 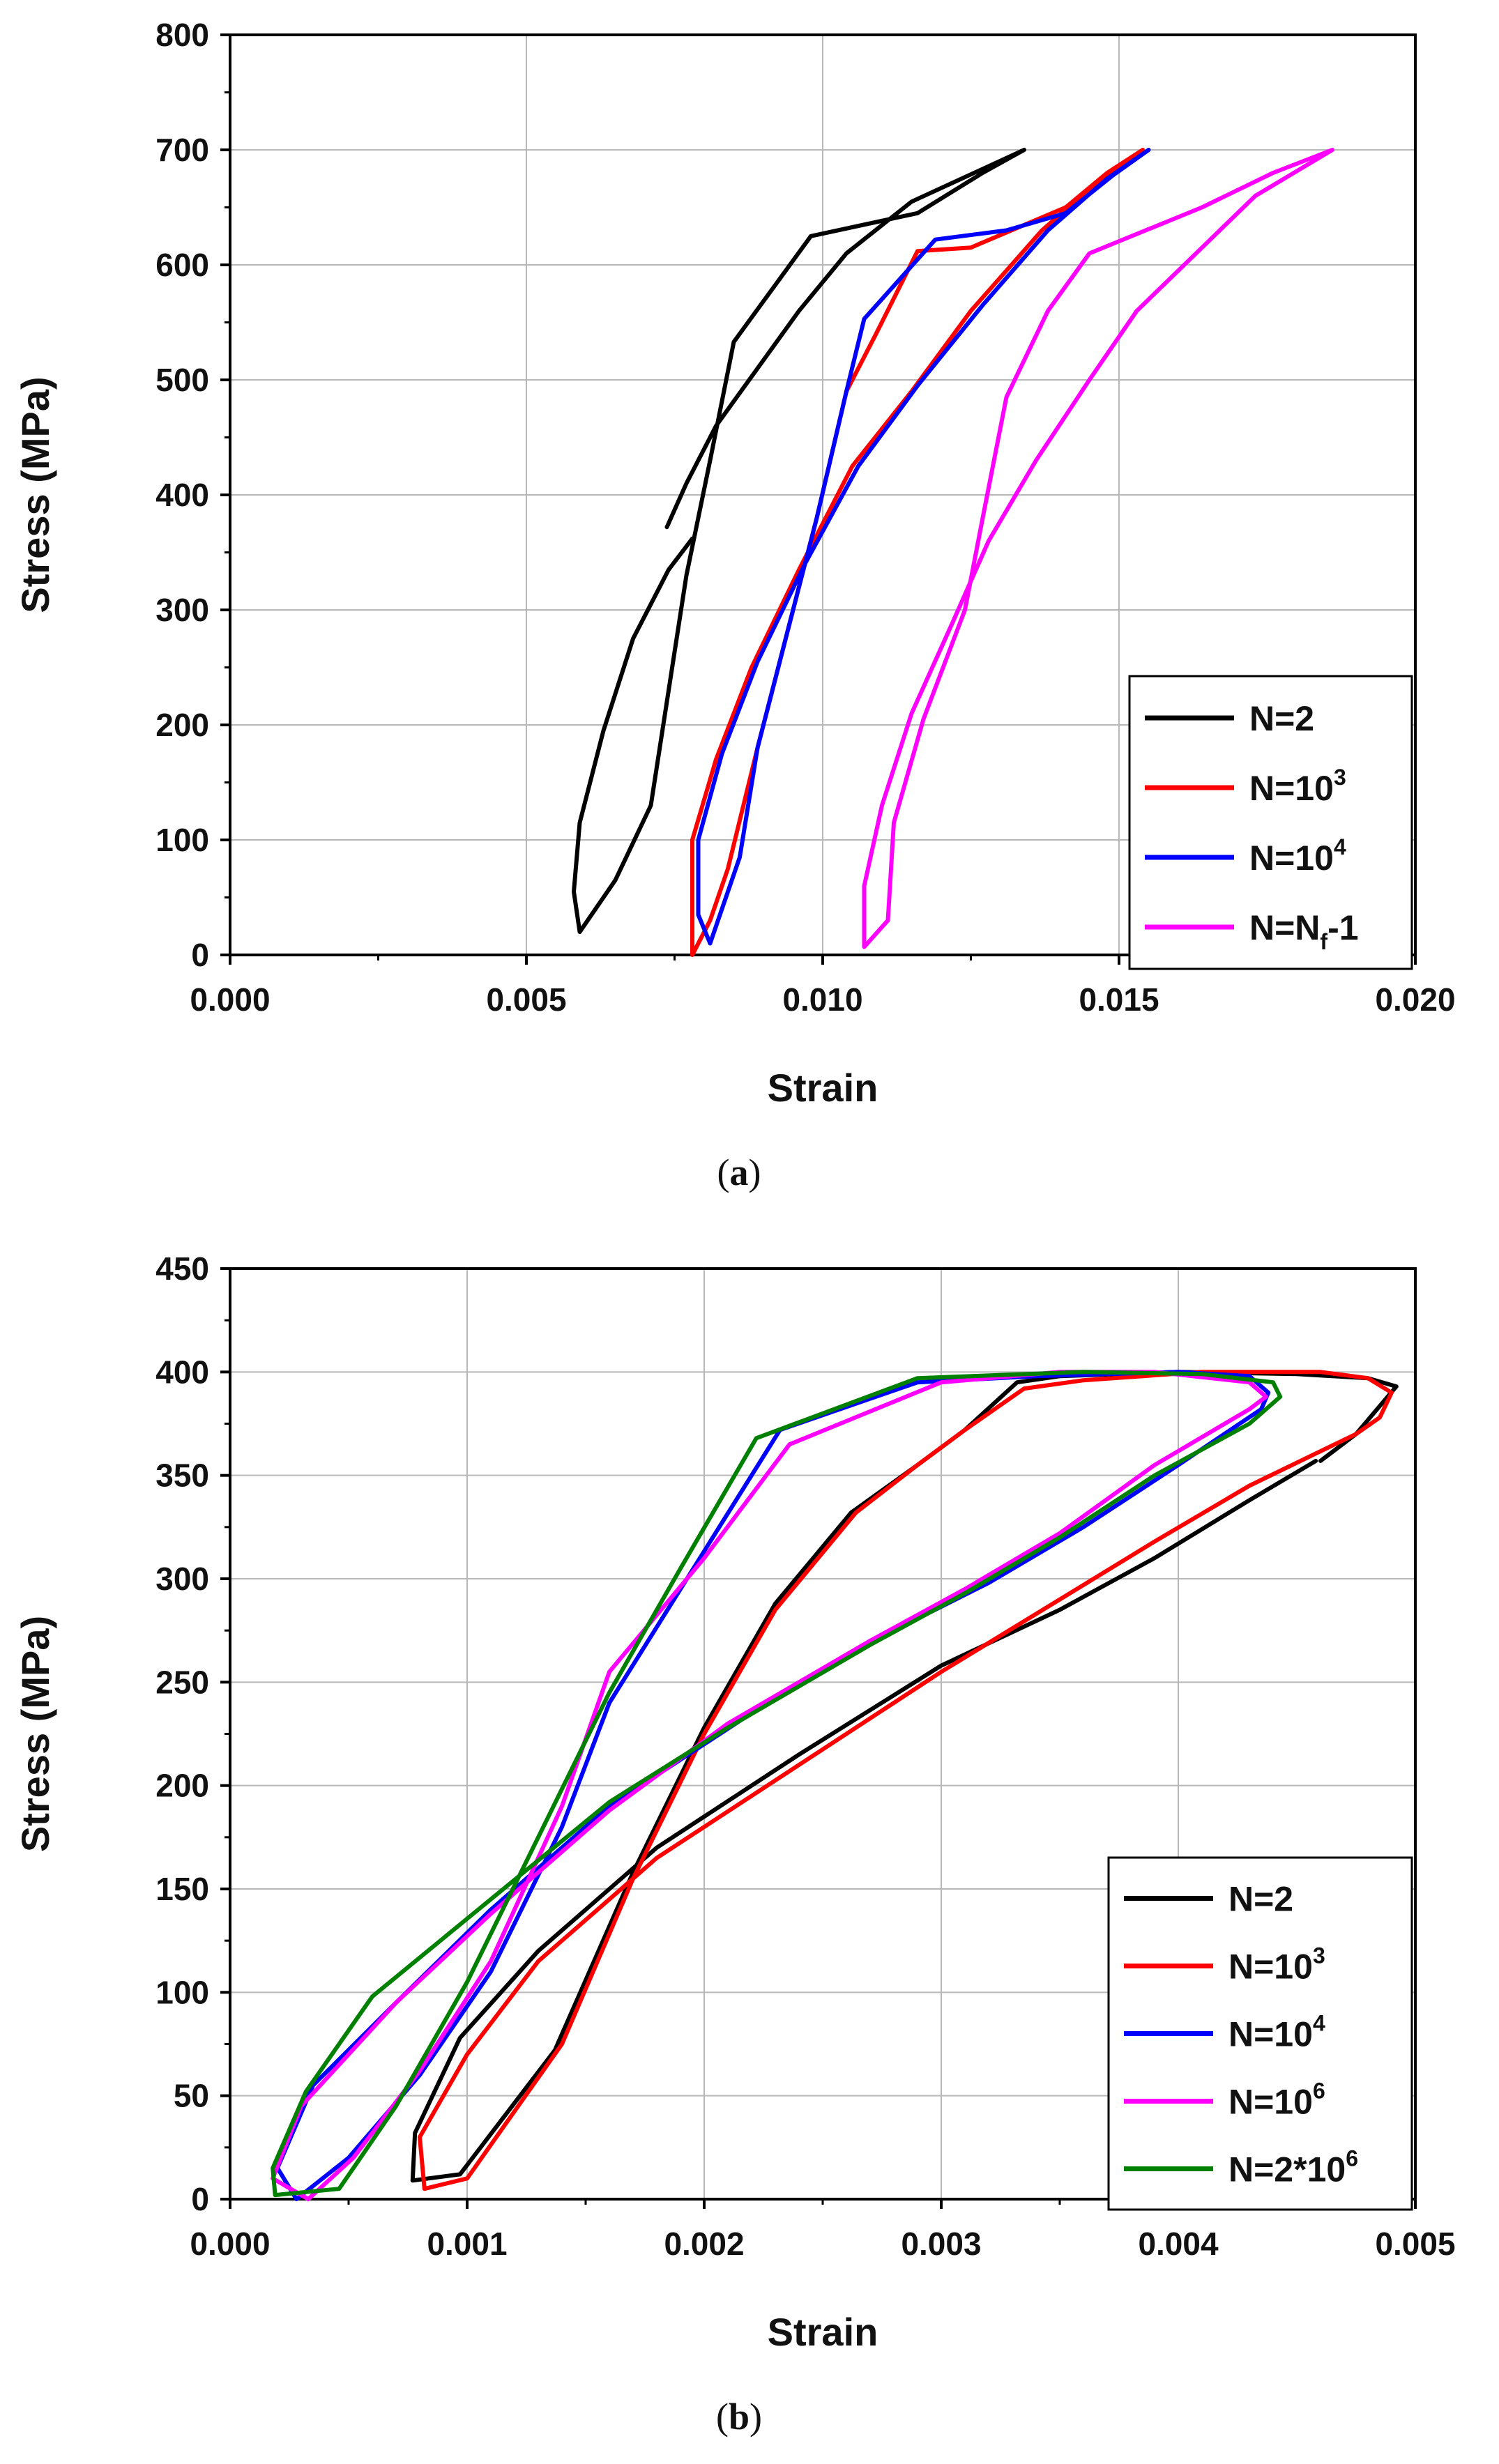 What do you see at coordinates (1119, 999) in the screenshot?
I see `x-tick-label: 0.015` at bounding box center [1119, 999].